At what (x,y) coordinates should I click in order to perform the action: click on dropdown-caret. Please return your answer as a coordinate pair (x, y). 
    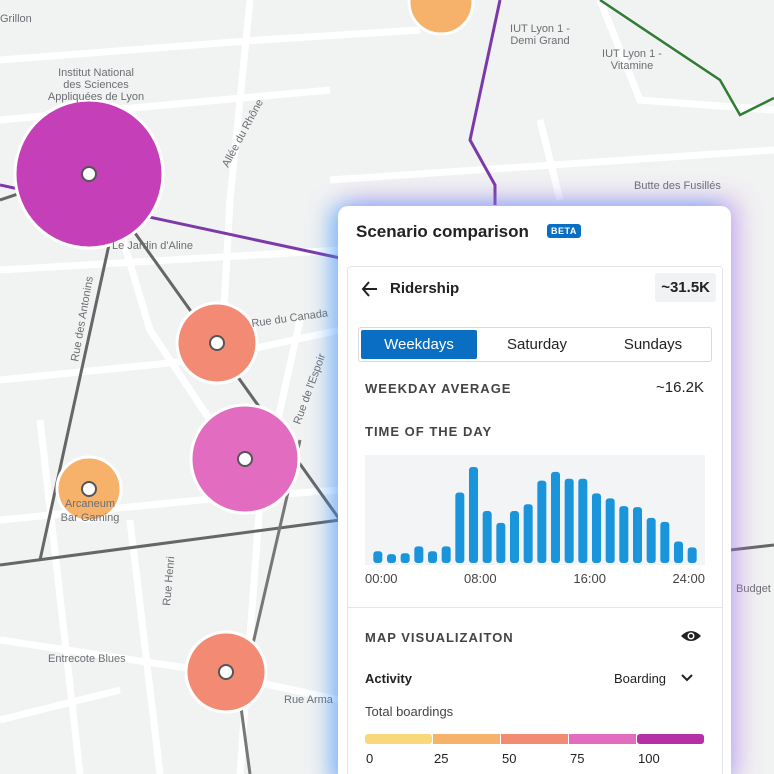
    Looking at the image, I should click on (687, 678).